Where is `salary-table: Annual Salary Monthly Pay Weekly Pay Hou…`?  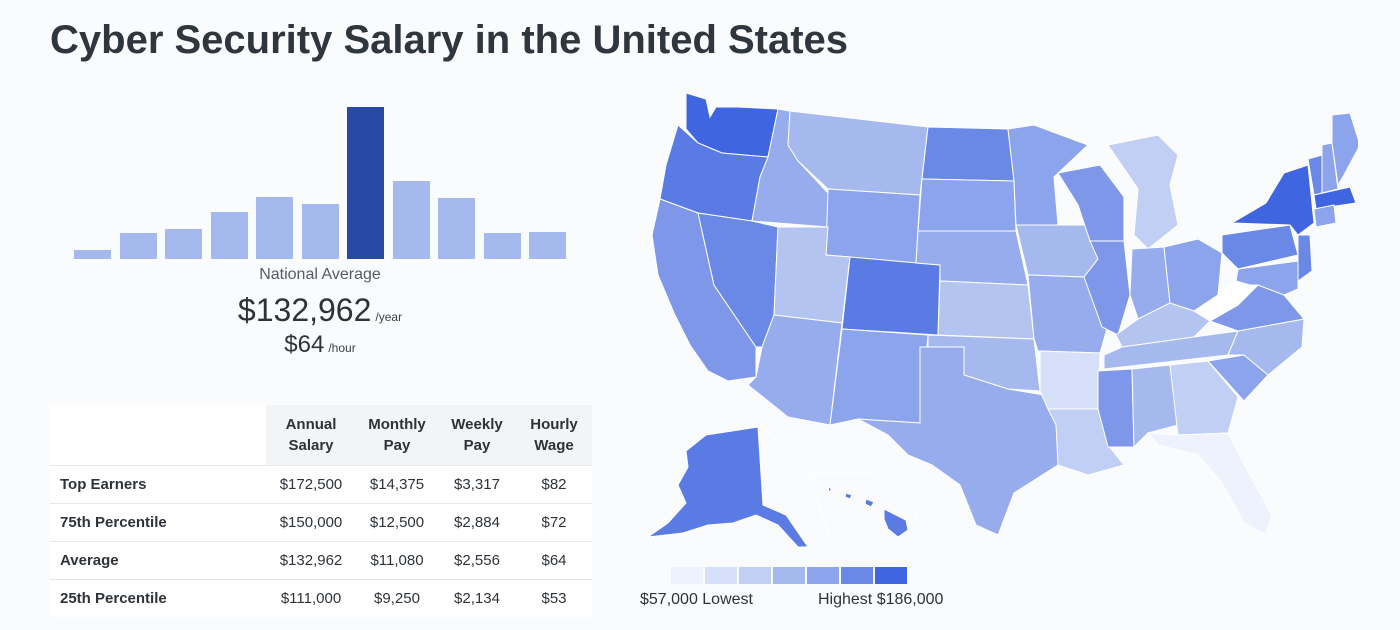
salary-table: Annual Salary Monthly Pay Weekly Pay Hou… is located at coordinates (321, 511).